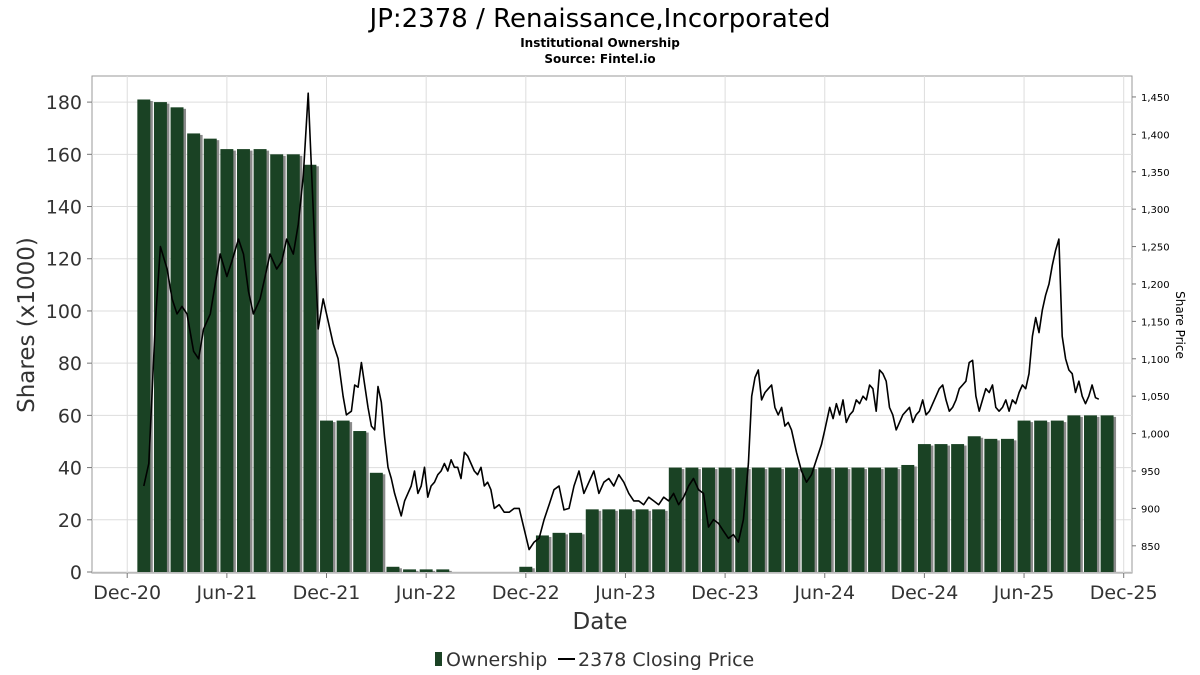 This screenshot has height=675, width=1200. What do you see at coordinates (725, 593) in the screenshot?
I see `x-tick-label: Dec-23` at bounding box center [725, 593].